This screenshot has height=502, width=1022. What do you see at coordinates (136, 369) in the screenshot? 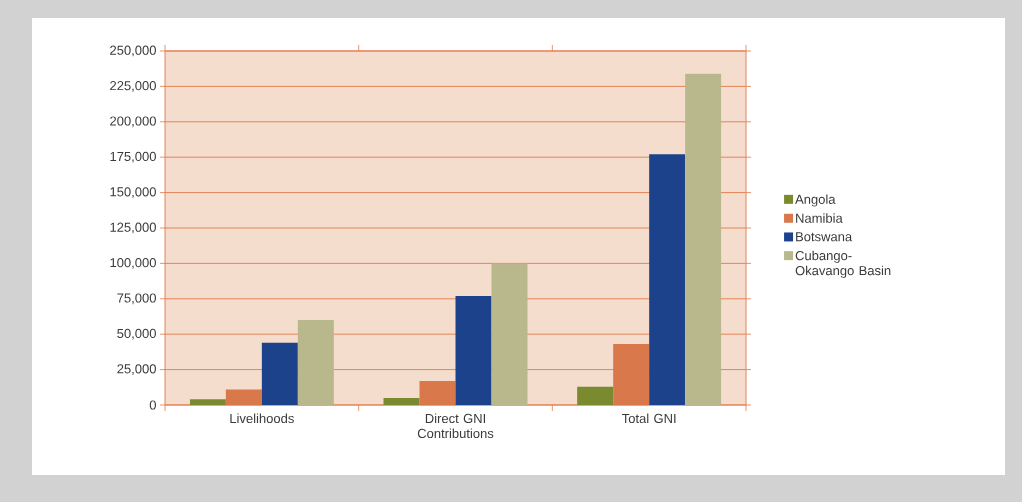
I see `y-tick-label: 25,000` at bounding box center [136, 369].